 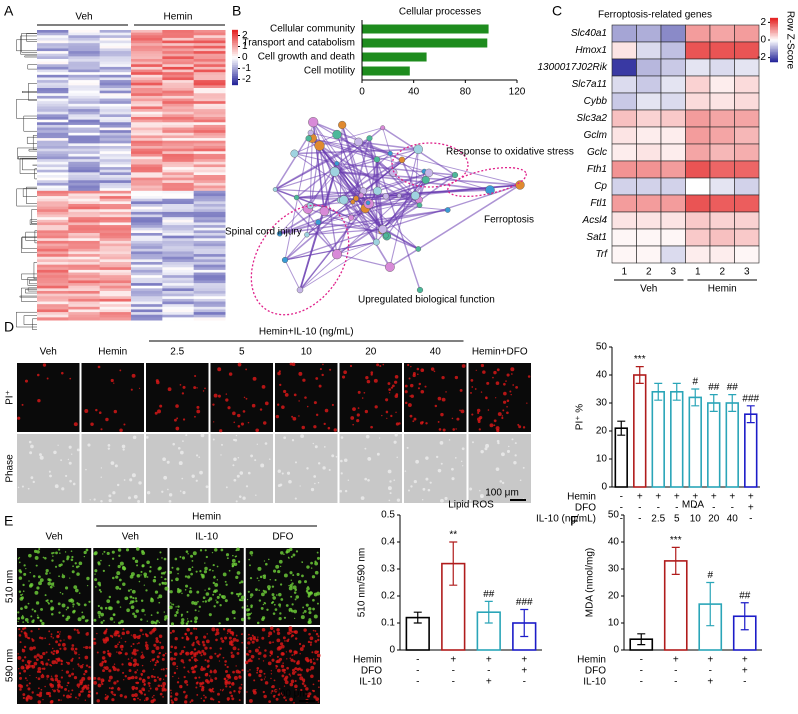 I want to click on bar, so click(x=677, y=439).